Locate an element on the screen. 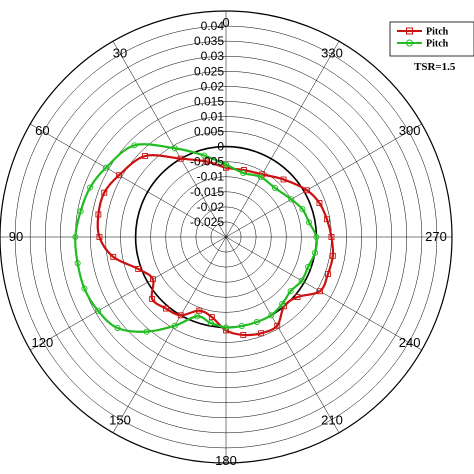  radial-tick-label: 0.02 is located at coordinates (213, 86).